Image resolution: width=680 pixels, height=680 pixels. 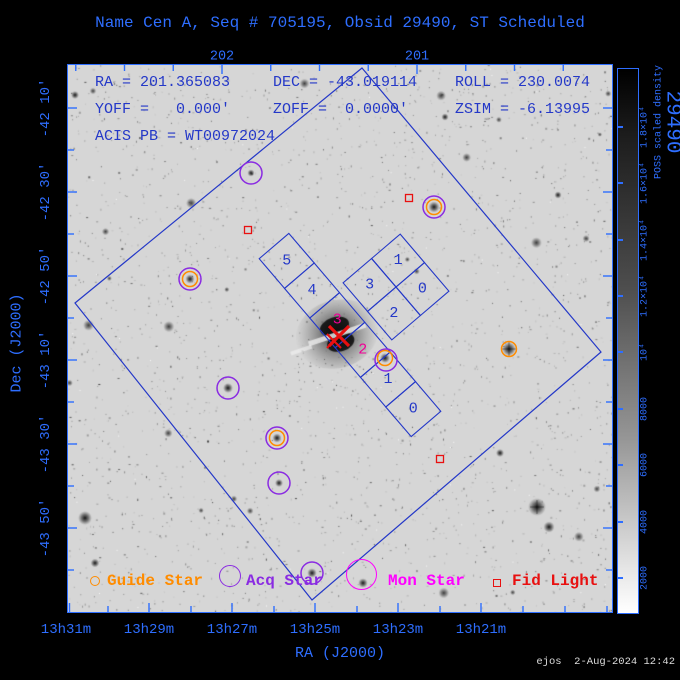 I want to click on colorbar-tick-label: 8000, so click(x=645, y=409).